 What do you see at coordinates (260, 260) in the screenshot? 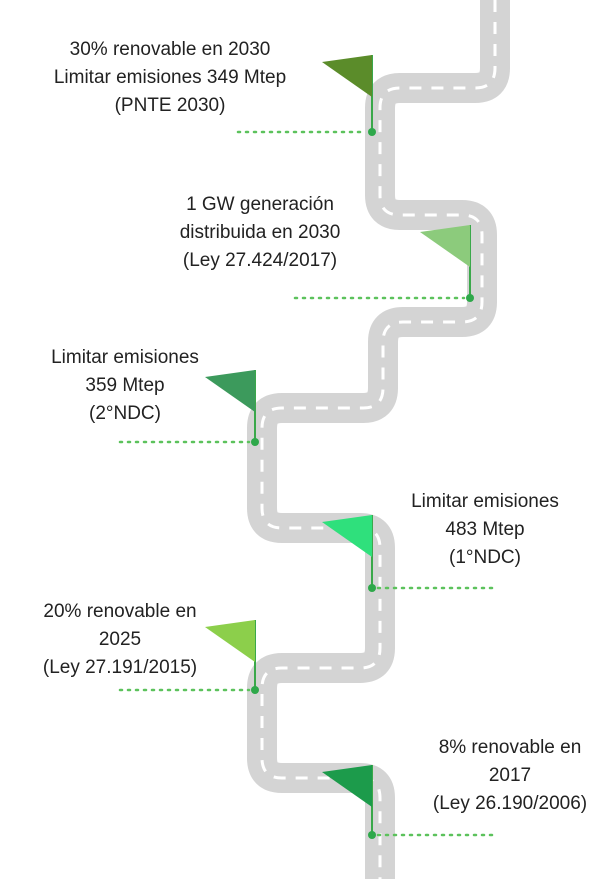
I see `milestone-label: (Ley 27.424/2017)` at bounding box center [260, 260].